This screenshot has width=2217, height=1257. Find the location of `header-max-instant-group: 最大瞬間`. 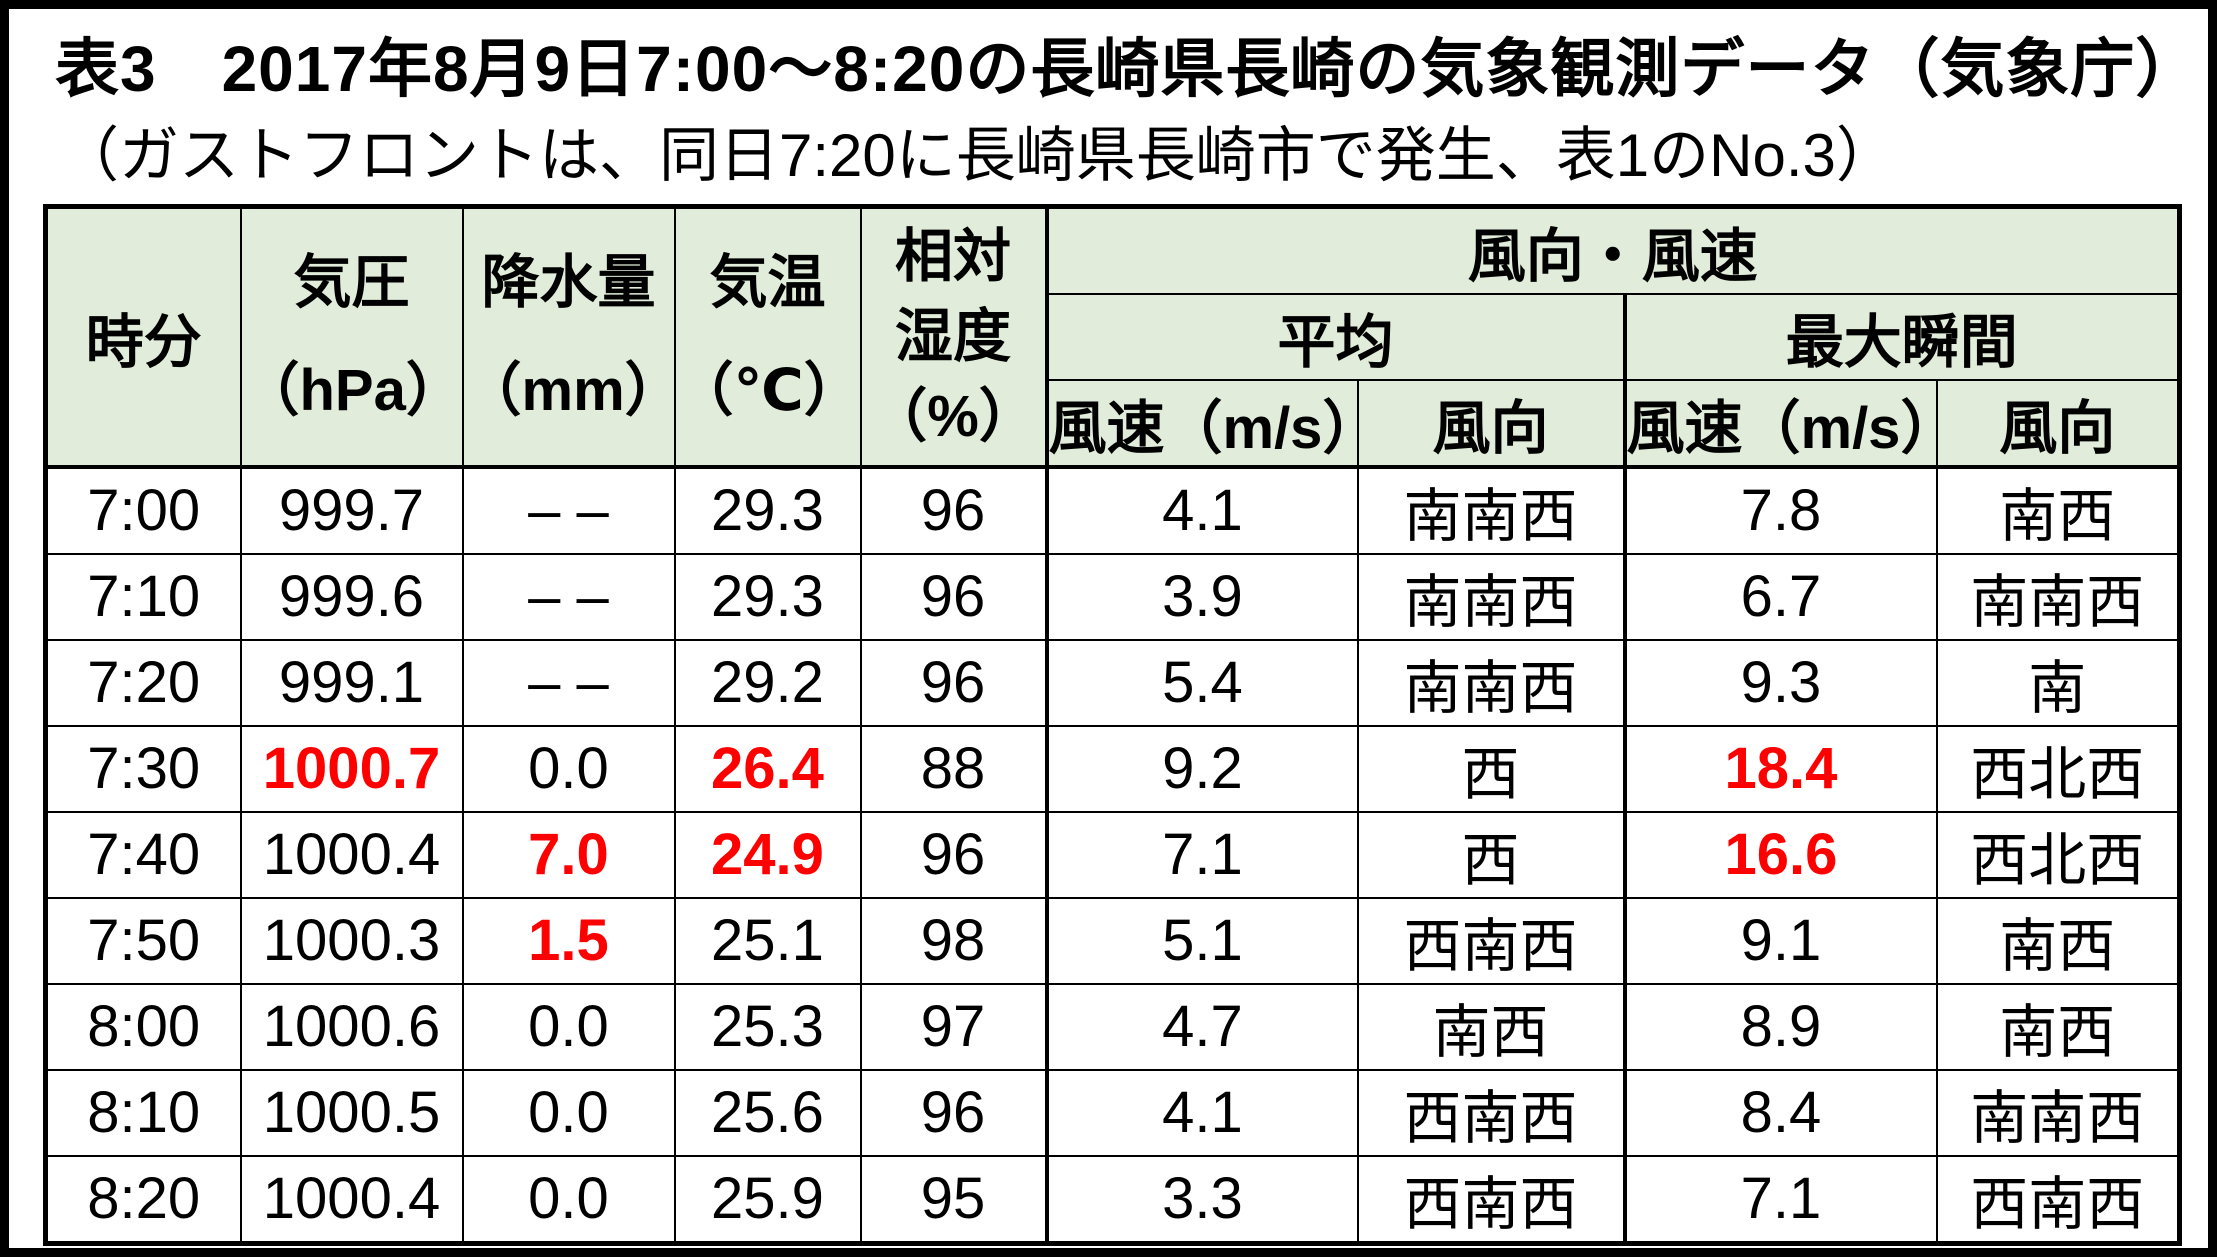

header-max-instant-group: 最大瞬間 is located at coordinates (1901, 336).